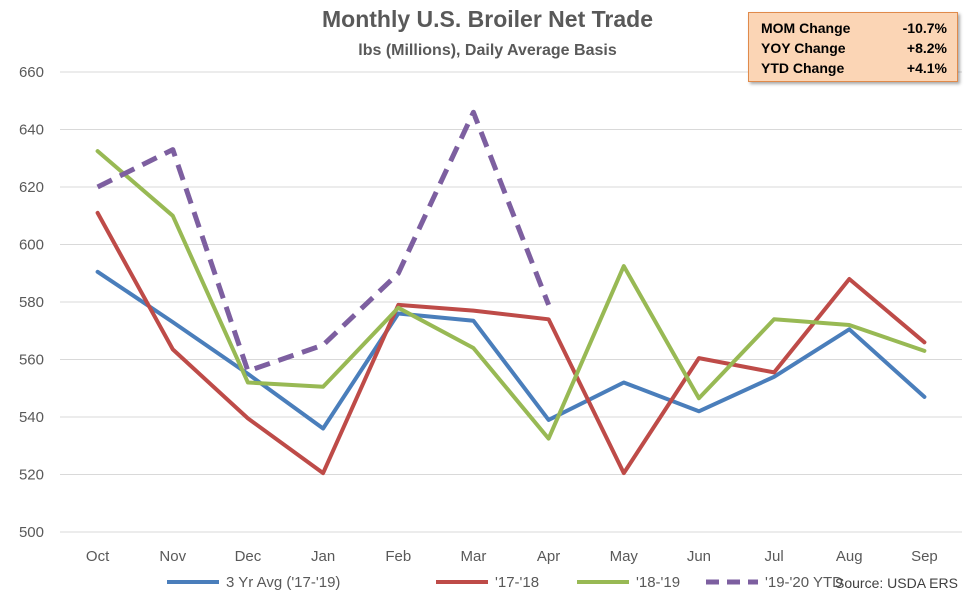  I want to click on y-tick-label: 540, so click(31, 417).